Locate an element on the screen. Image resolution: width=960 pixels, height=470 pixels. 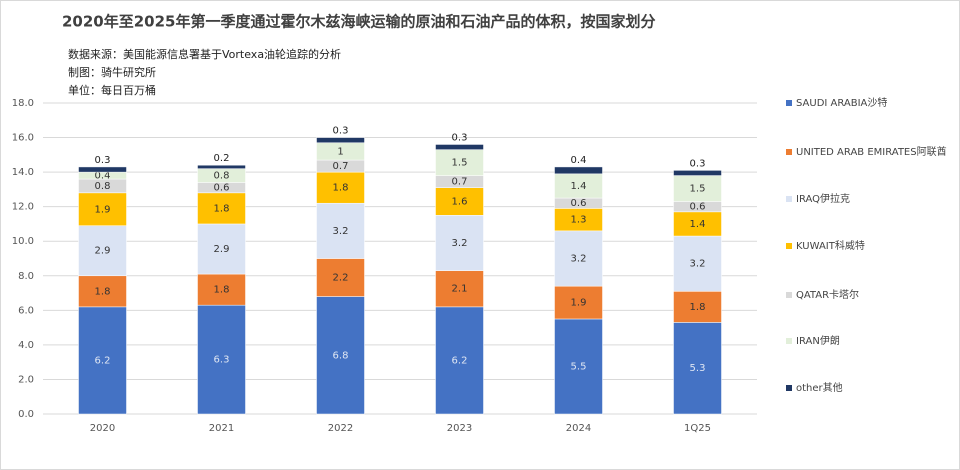
y-tick-label: 14.0 is located at coordinates (23, 172).